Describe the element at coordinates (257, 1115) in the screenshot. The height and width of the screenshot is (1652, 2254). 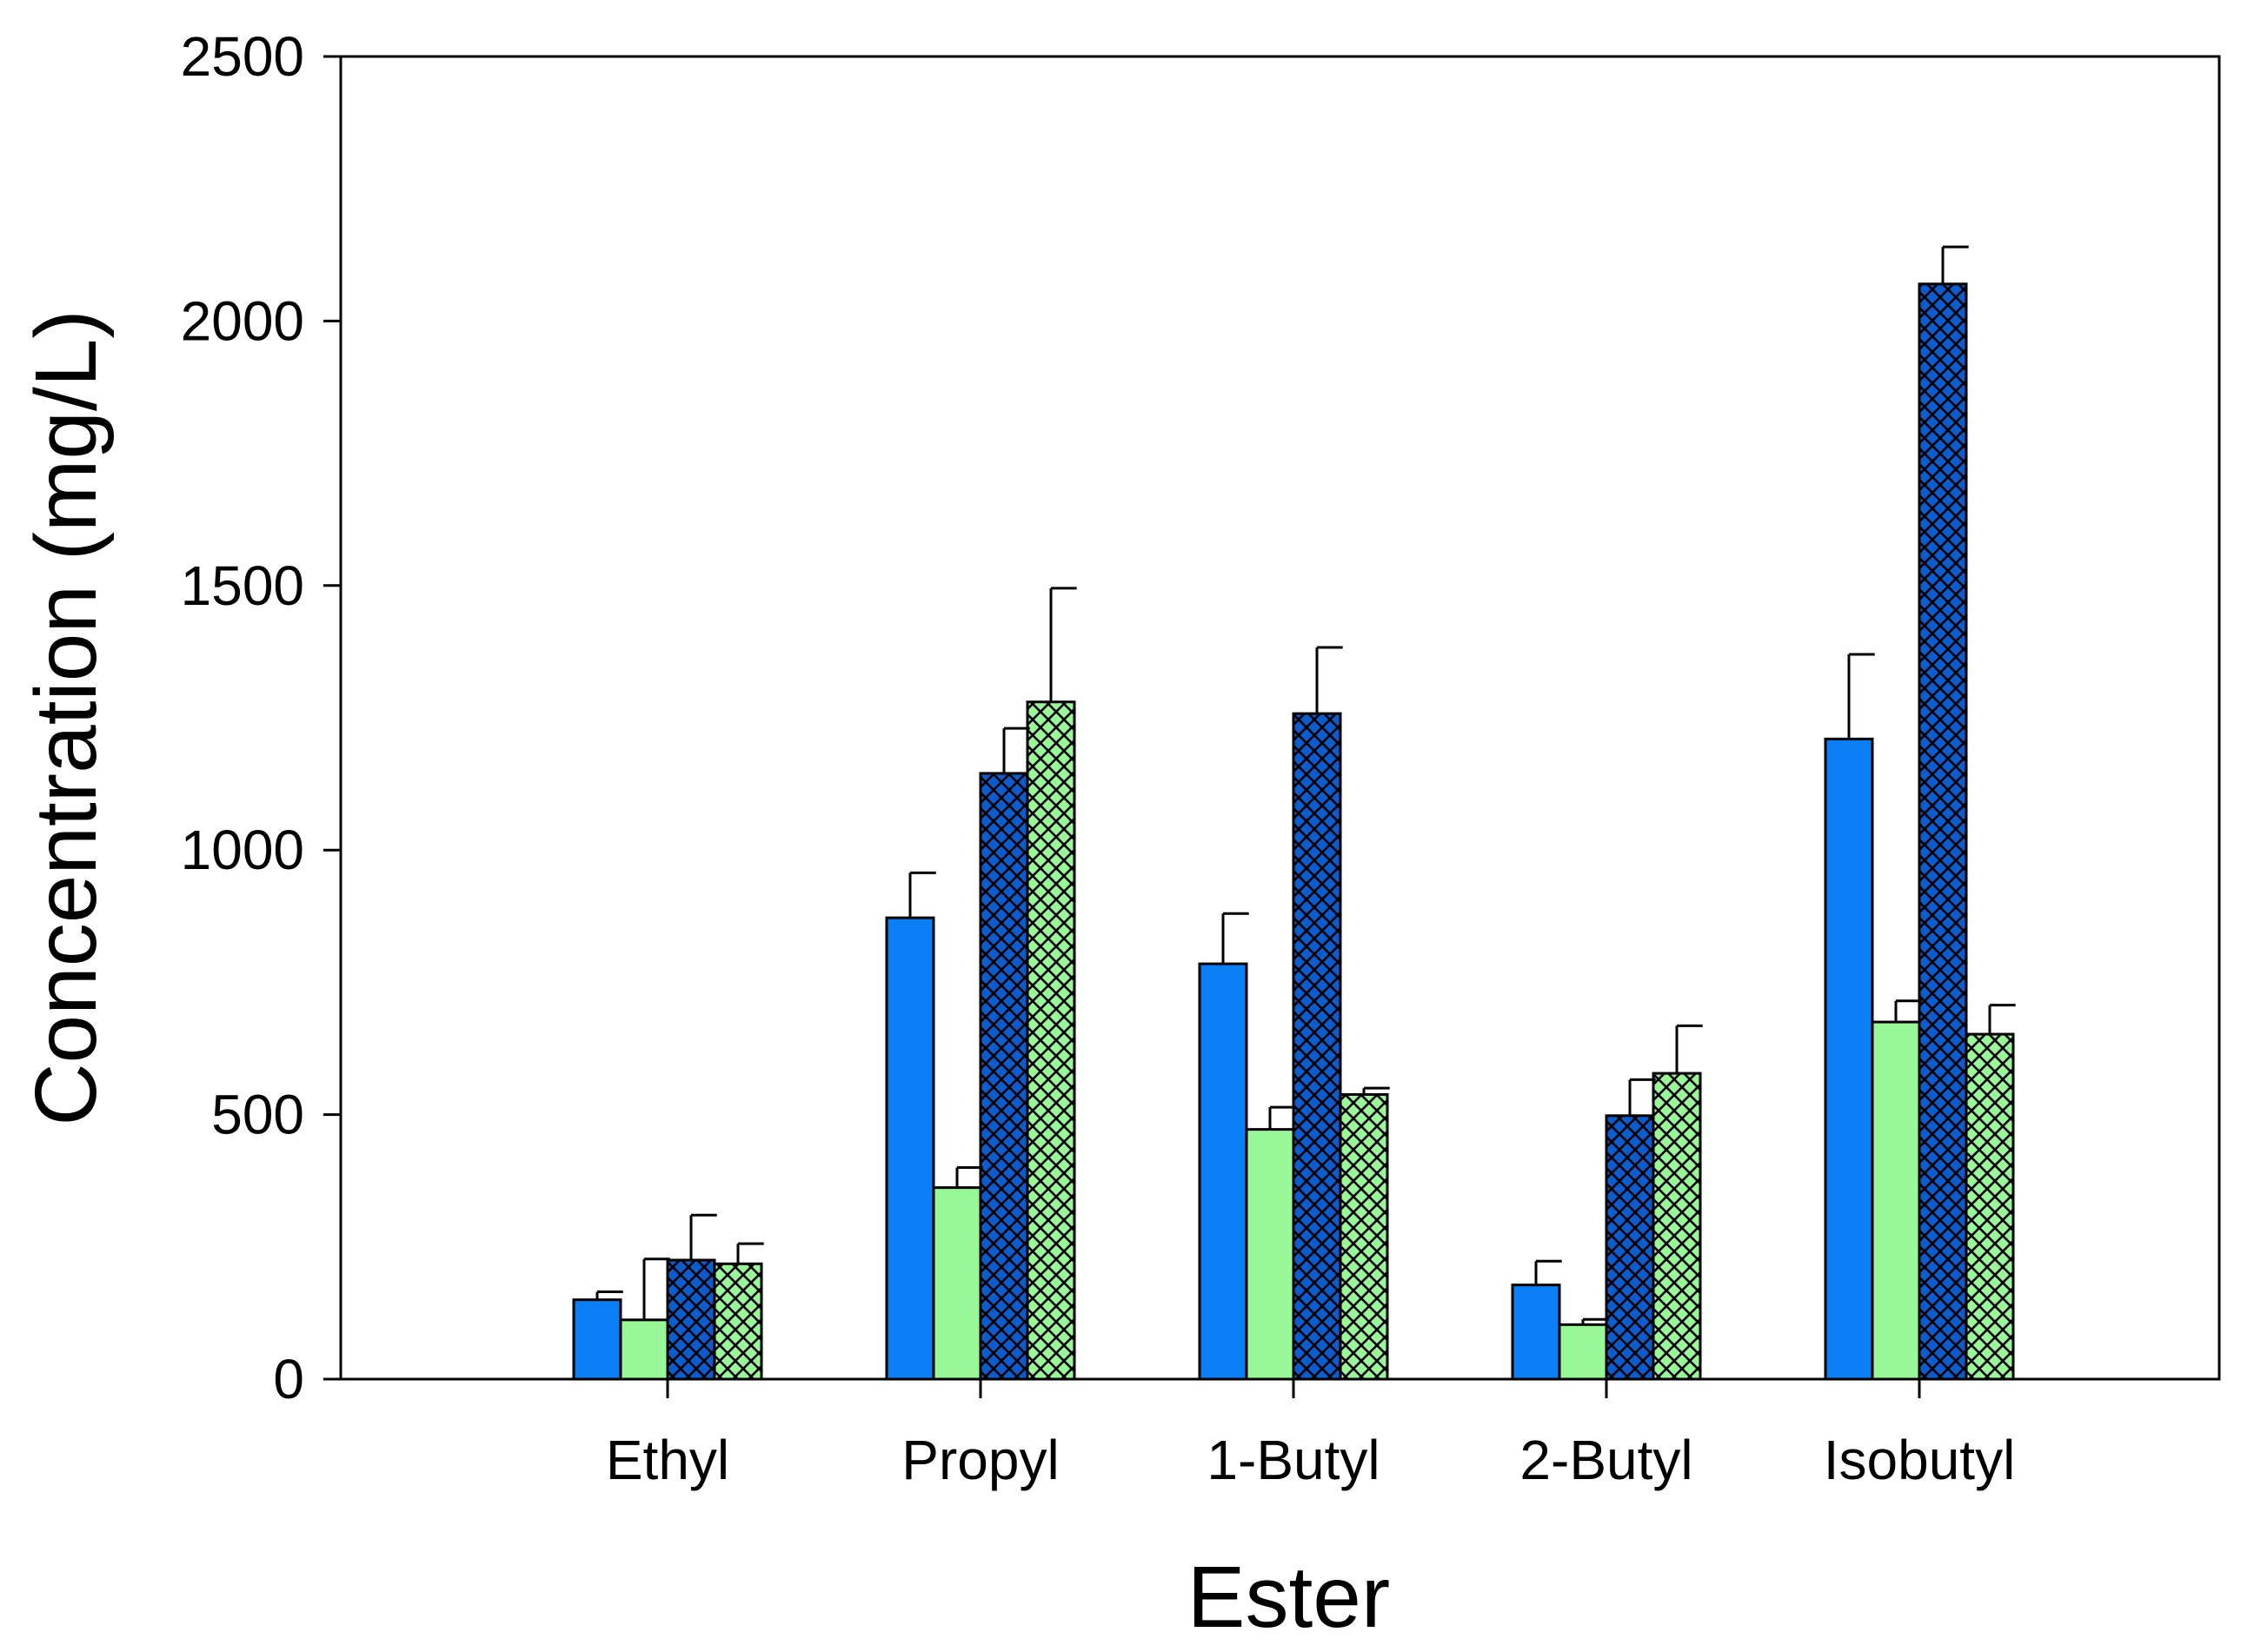
I see `y-tick-label: 500` at that location.